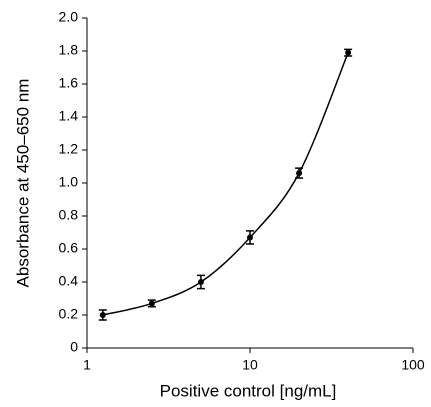 Image resolution: width=431 pixels, height=407 pixels. What do you see at coordinates (69, 83) in the screenshot?
I see `y-tick-label: 1.6` at bounding box center [69, 83].